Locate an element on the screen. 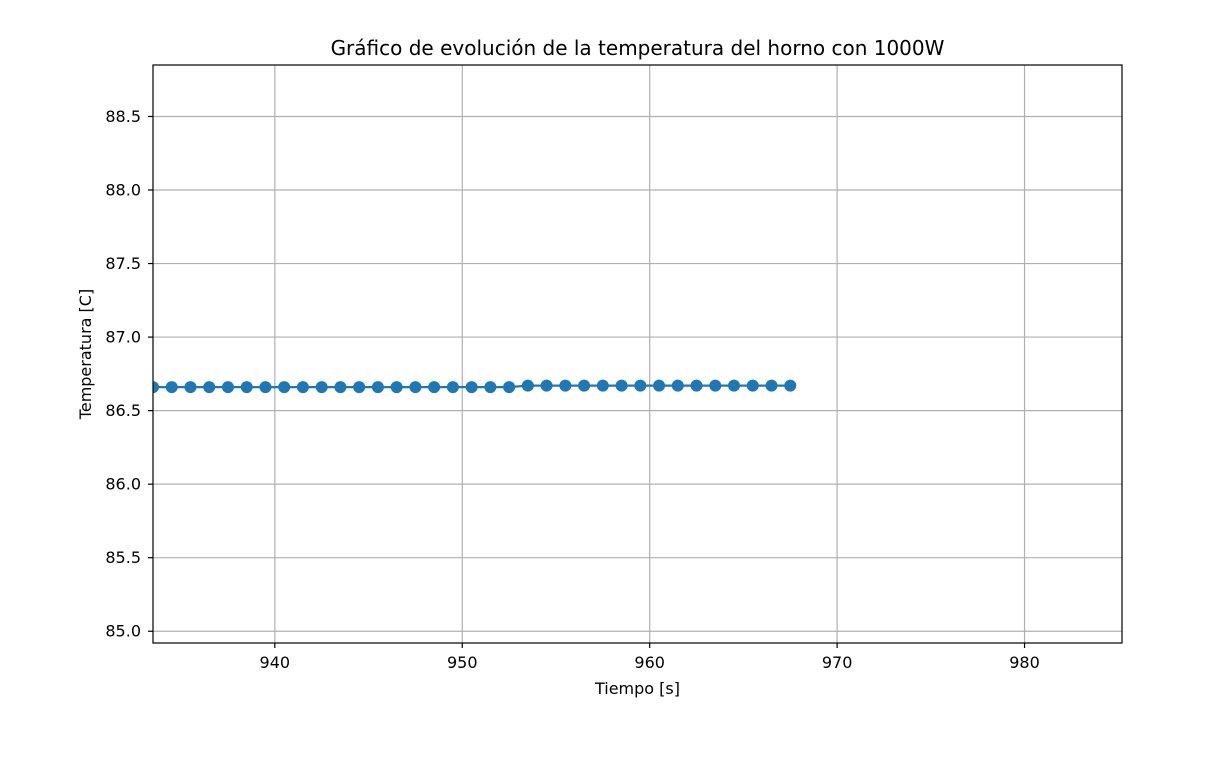 This screenshot has width=1218, height=761. x-tick-label: 960 is located at coordinates (649, 662).